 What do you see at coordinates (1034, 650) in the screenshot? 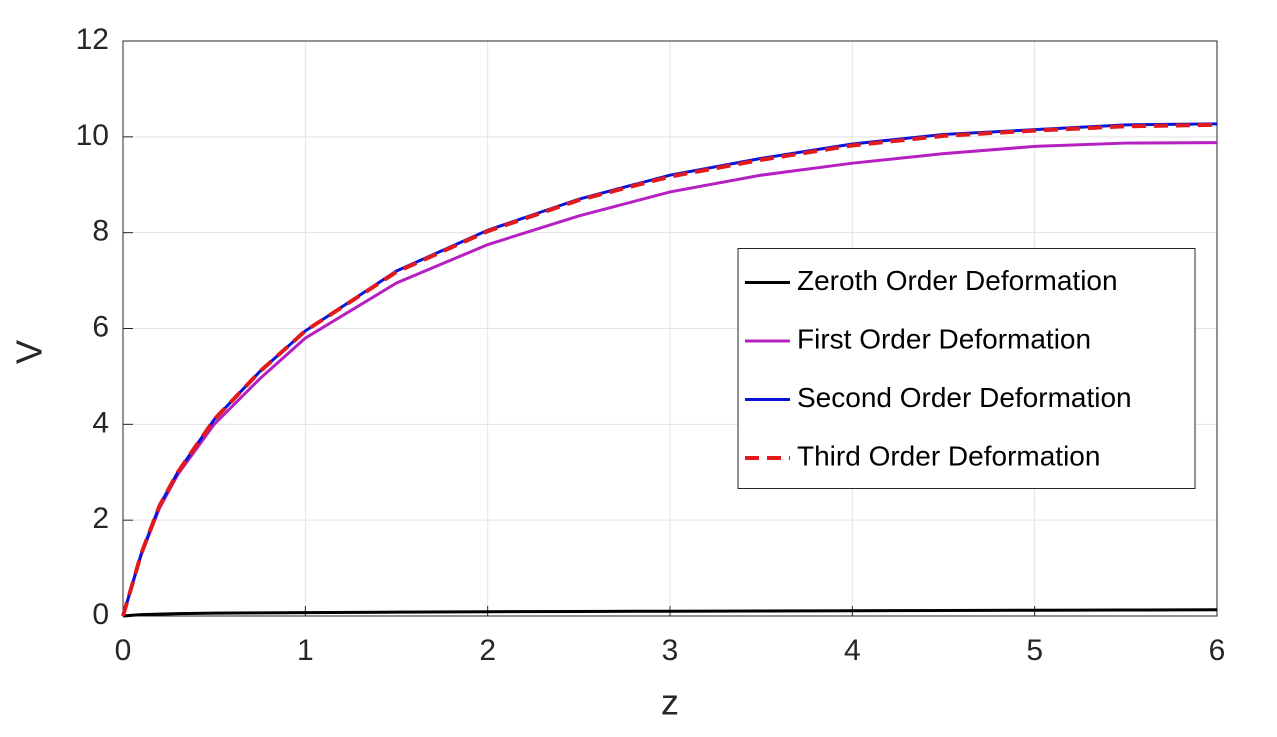
I see `x-tick-label: 5` at bounding box center [1034, 650].